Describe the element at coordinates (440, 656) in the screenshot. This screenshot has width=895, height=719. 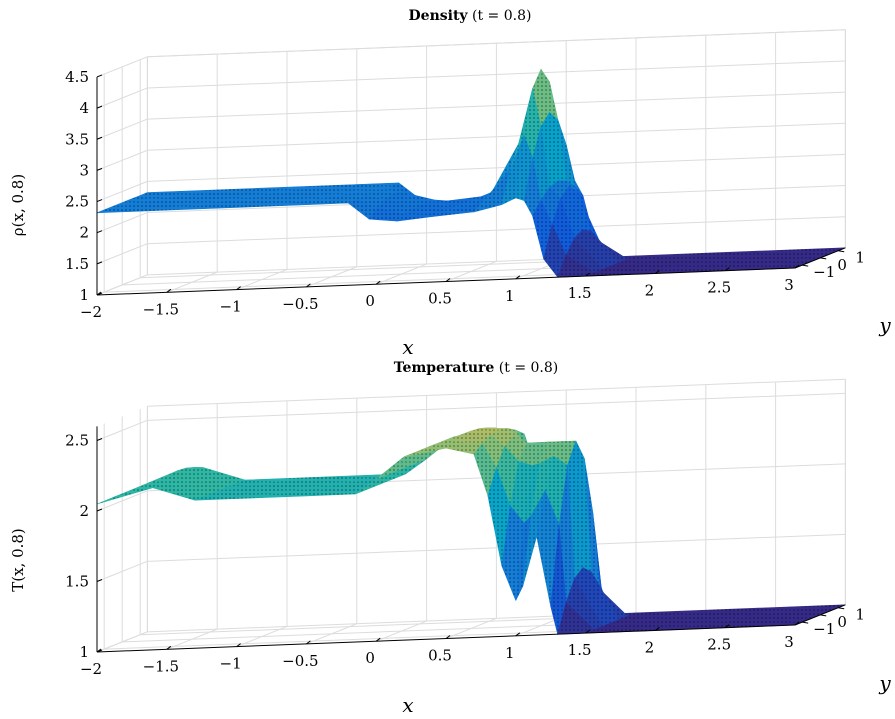
I see `x-tick-label: 0.5` at that location.